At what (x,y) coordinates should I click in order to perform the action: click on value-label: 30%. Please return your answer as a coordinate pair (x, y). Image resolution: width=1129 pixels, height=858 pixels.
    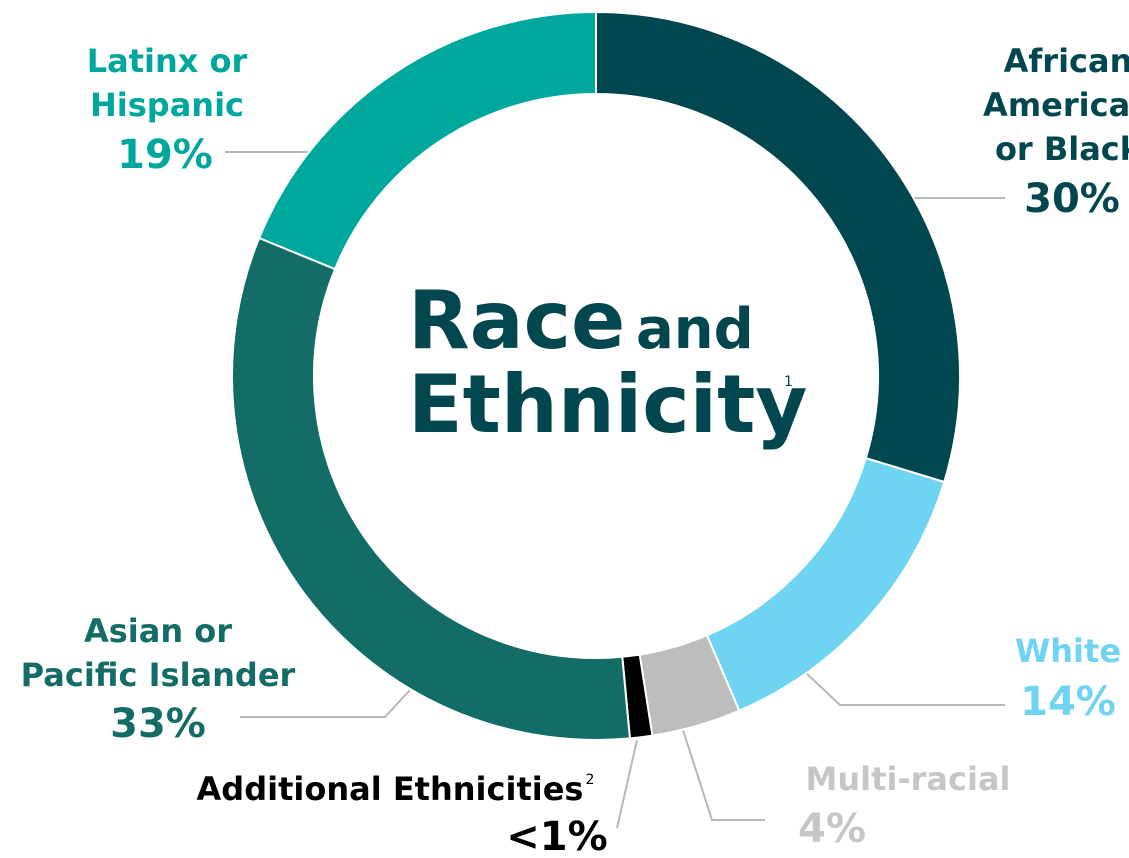
    Looking at the image, I should click on (1072, 199).